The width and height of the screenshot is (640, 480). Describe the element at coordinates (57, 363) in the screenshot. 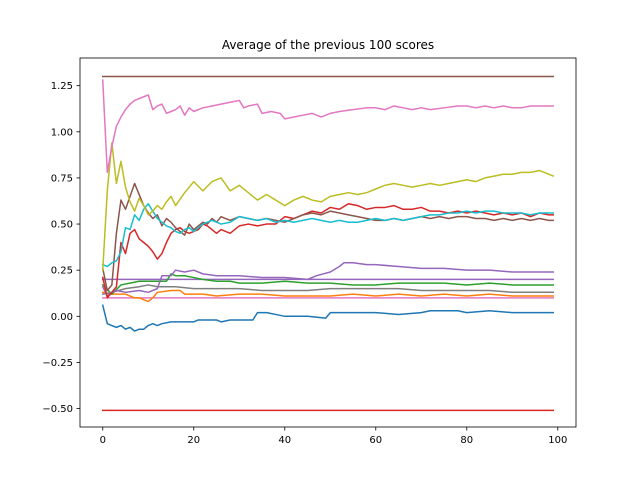

I see `y-tick-label: −0.25` at that location.